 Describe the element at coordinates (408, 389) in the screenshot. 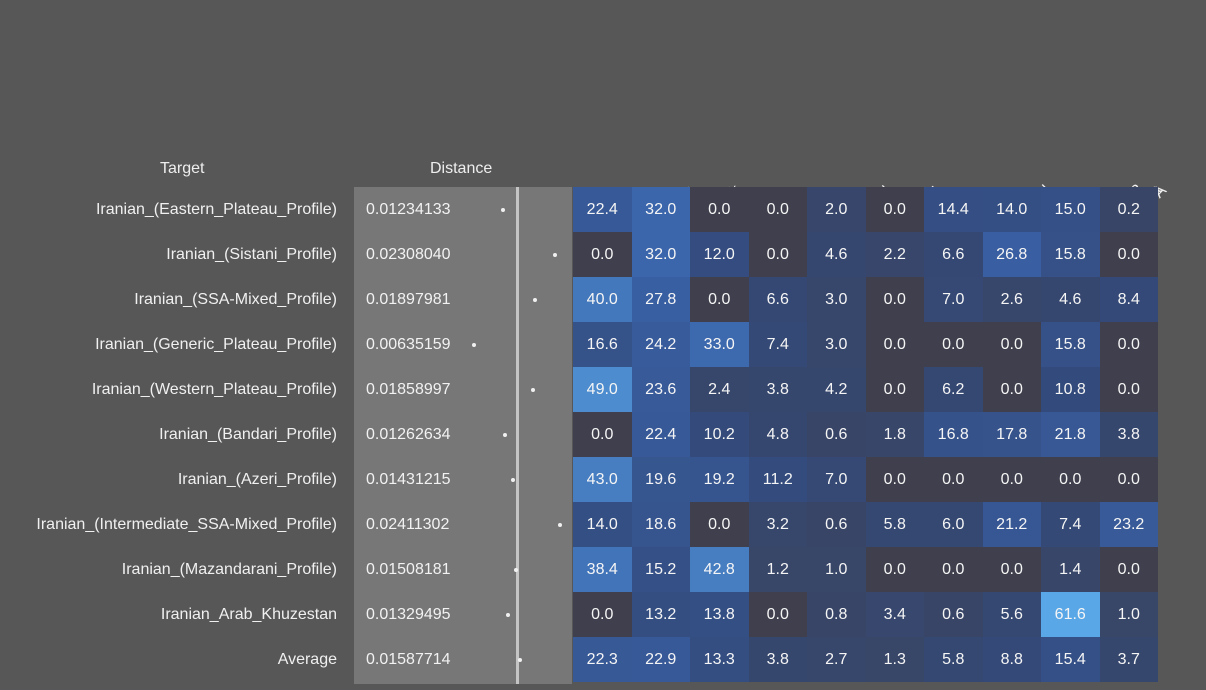

I see `row-distance-value: 0.01858997` at that location.